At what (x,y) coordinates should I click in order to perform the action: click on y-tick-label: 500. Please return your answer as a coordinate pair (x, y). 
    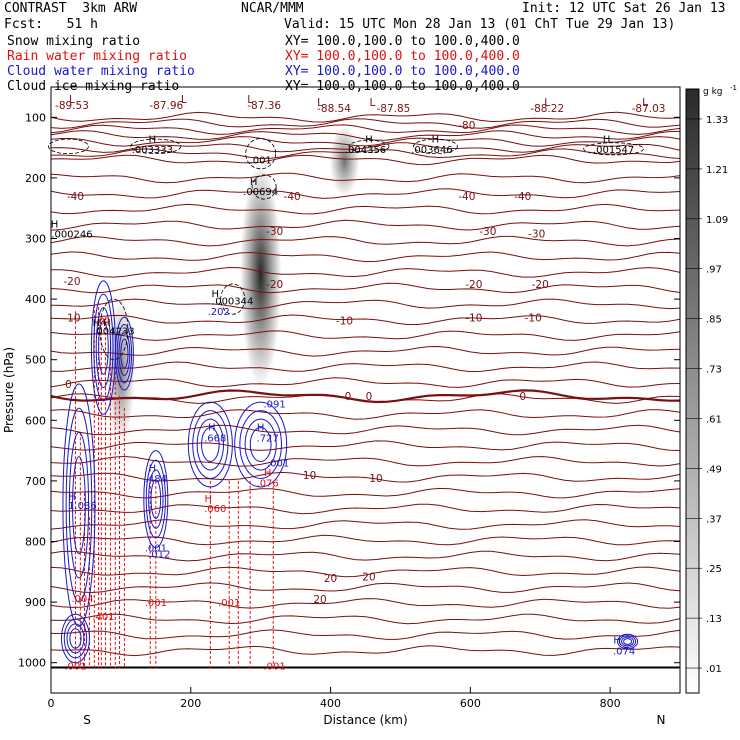
    Looking at the image, I should click on (35, 360).